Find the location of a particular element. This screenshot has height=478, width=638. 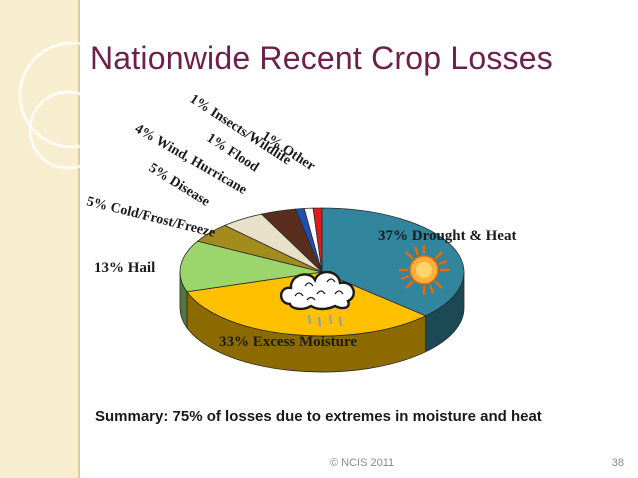

footer-copyright: © NCIS 2011 is located at coordinates (362, 463).